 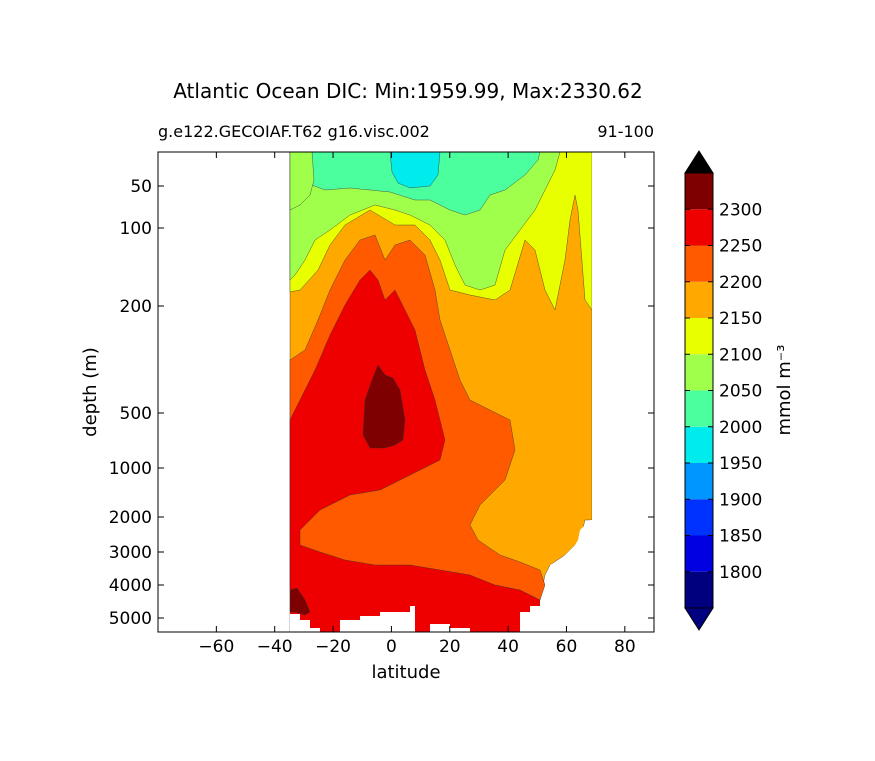 What do you see at coordinates (130, 586) in the screenshot?
I see `y-tick-label: 4000` at bounding box center [130, 586].